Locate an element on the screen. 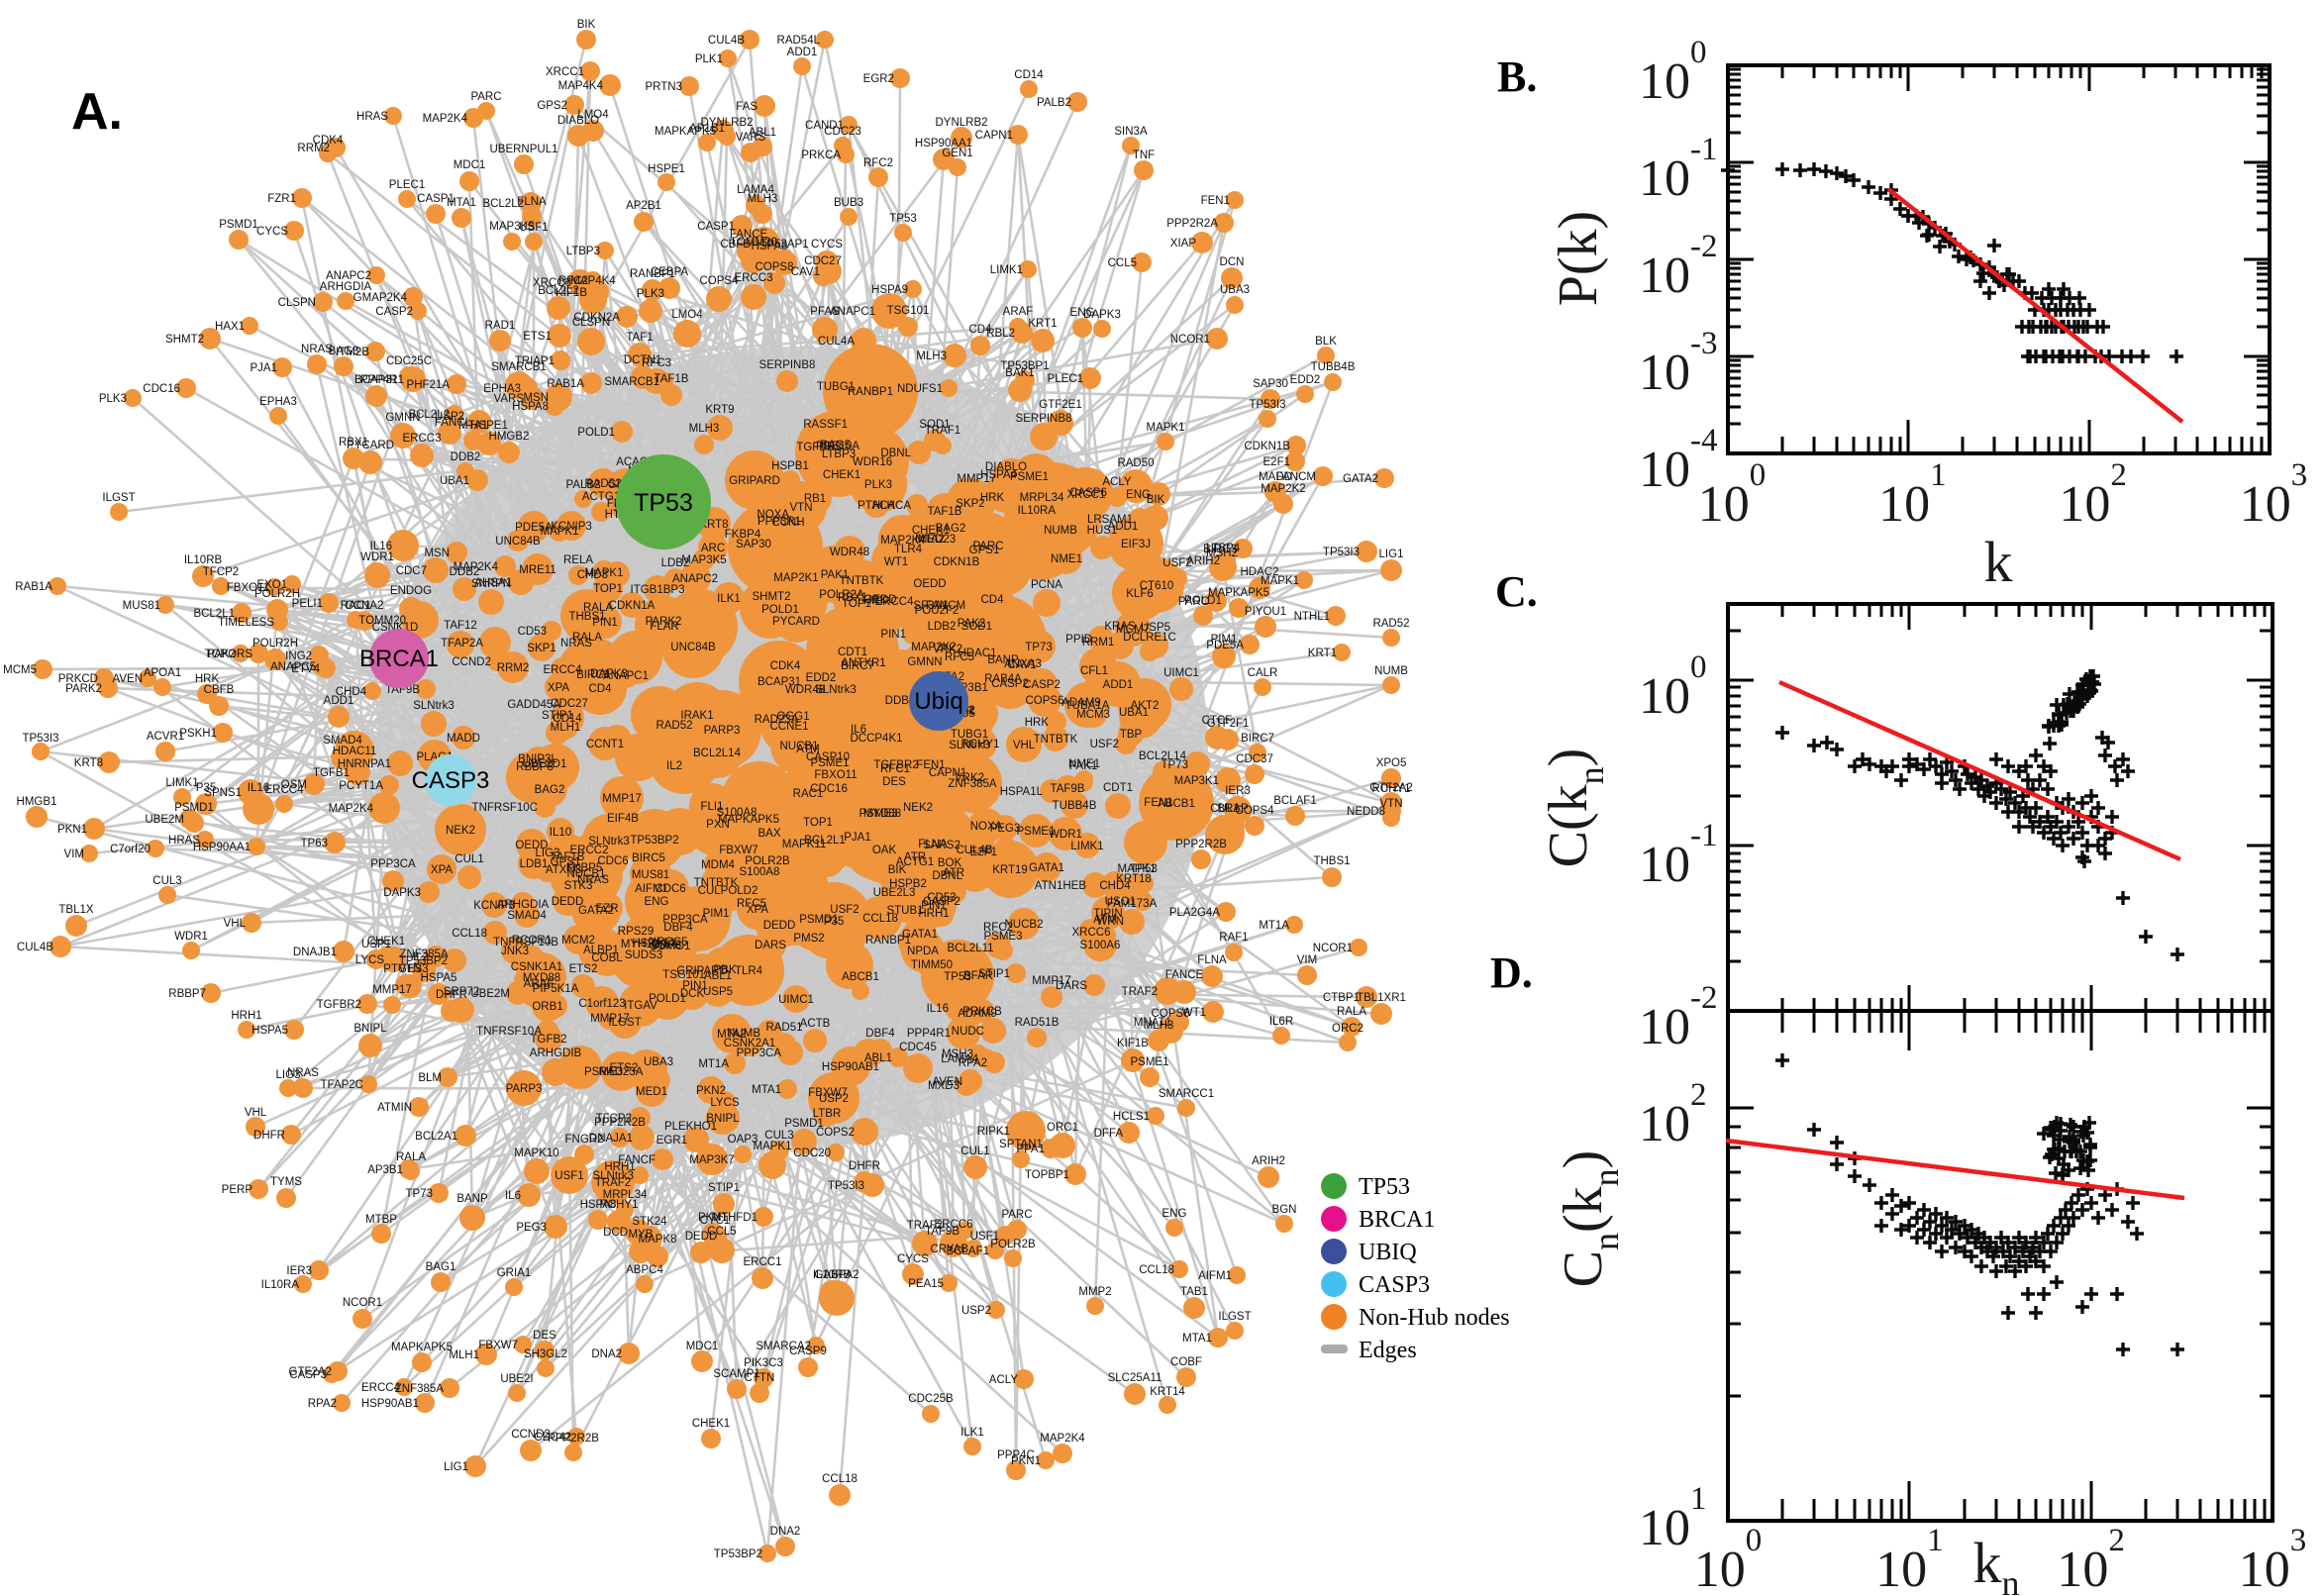 The width and height of the screenshot is (2323, 1596). svg-text: USO1 is located at coordinates (1121, 902).